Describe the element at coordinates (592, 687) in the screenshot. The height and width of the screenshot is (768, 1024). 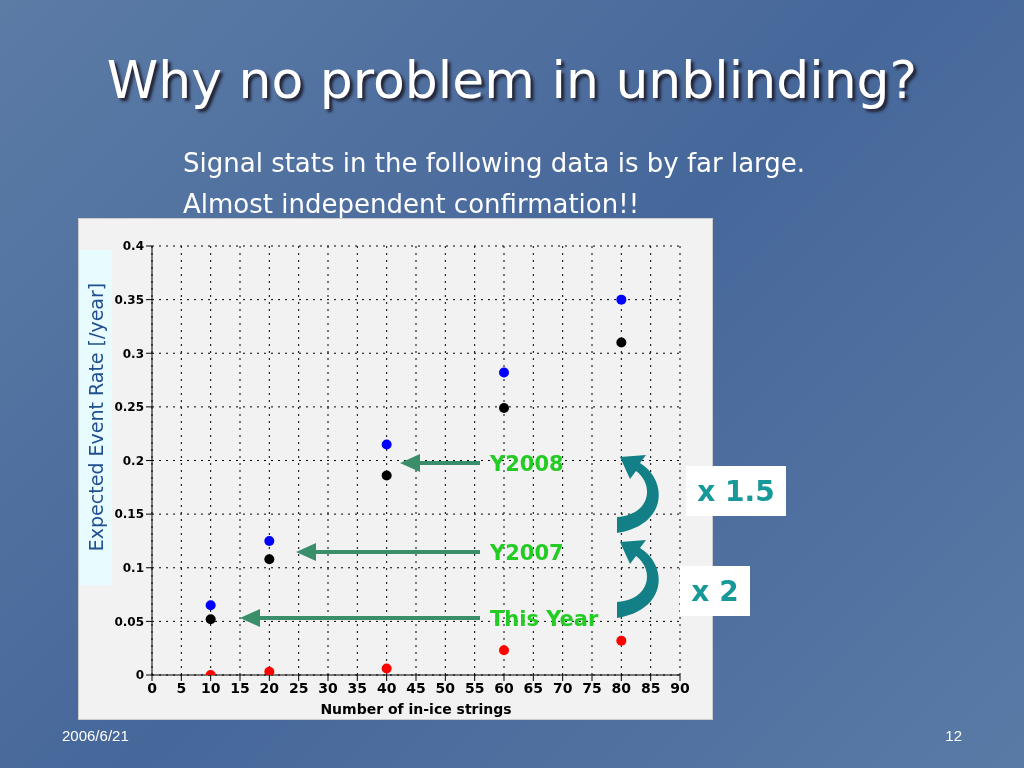
I see `x-tick-label: 75` at that location.